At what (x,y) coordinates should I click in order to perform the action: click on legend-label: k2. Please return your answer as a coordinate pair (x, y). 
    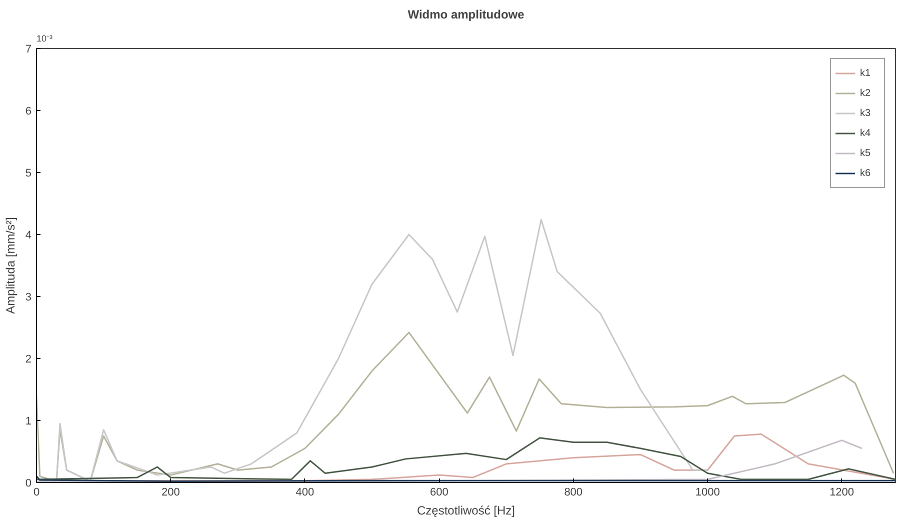
    Looking at the image, I should click on (866, 93).